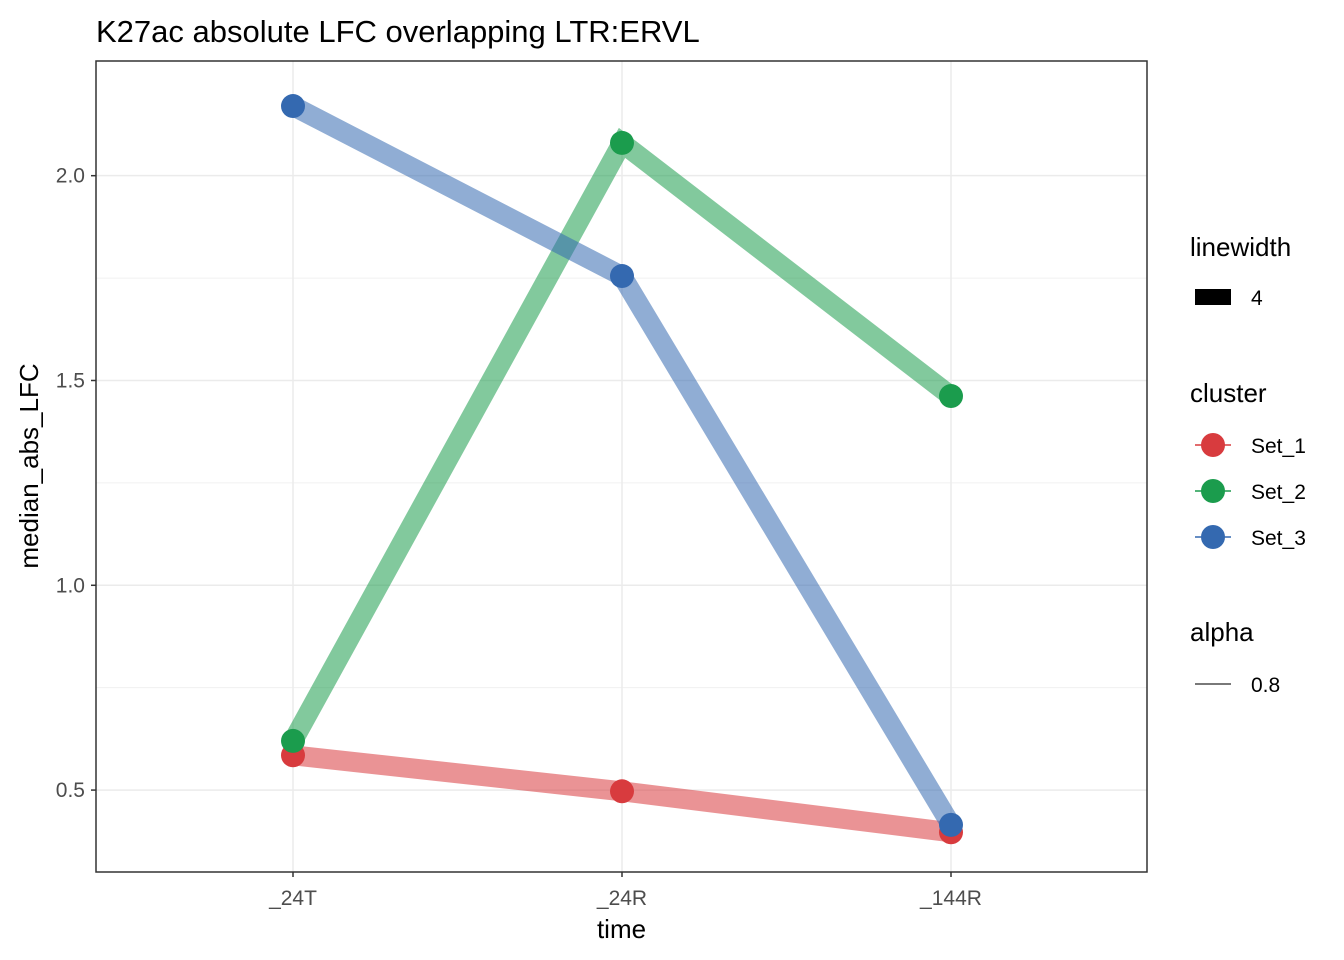 The height and width of the screenshot is (960, 1344). What do you see at coordinates (1222, 632) in the screenshot?
I see `legend-alpha-title: alpha` at bounding box center [1222, 632].